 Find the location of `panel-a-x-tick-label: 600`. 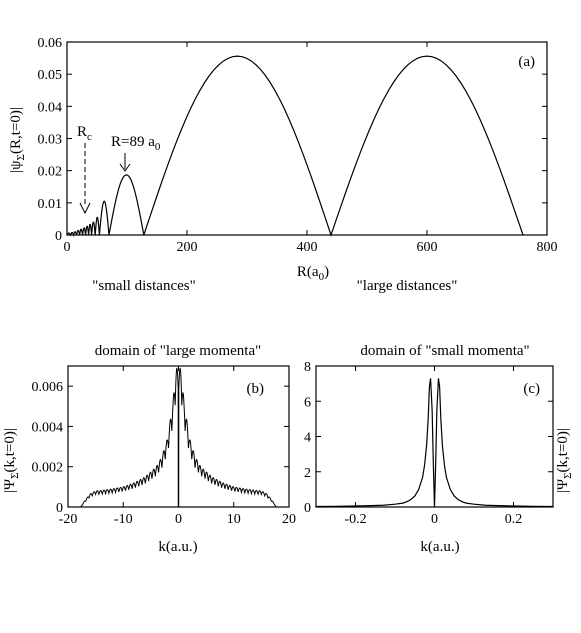

panel-a-x-tick-label: 600 is located at coordinates (427, 247).